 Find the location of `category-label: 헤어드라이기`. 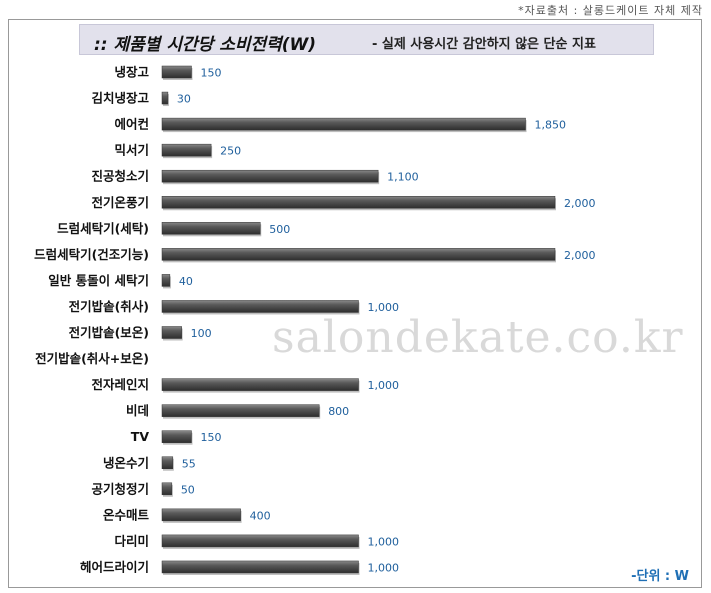

category-label: 헤어드라이기 is located at coordinates (114, 566).